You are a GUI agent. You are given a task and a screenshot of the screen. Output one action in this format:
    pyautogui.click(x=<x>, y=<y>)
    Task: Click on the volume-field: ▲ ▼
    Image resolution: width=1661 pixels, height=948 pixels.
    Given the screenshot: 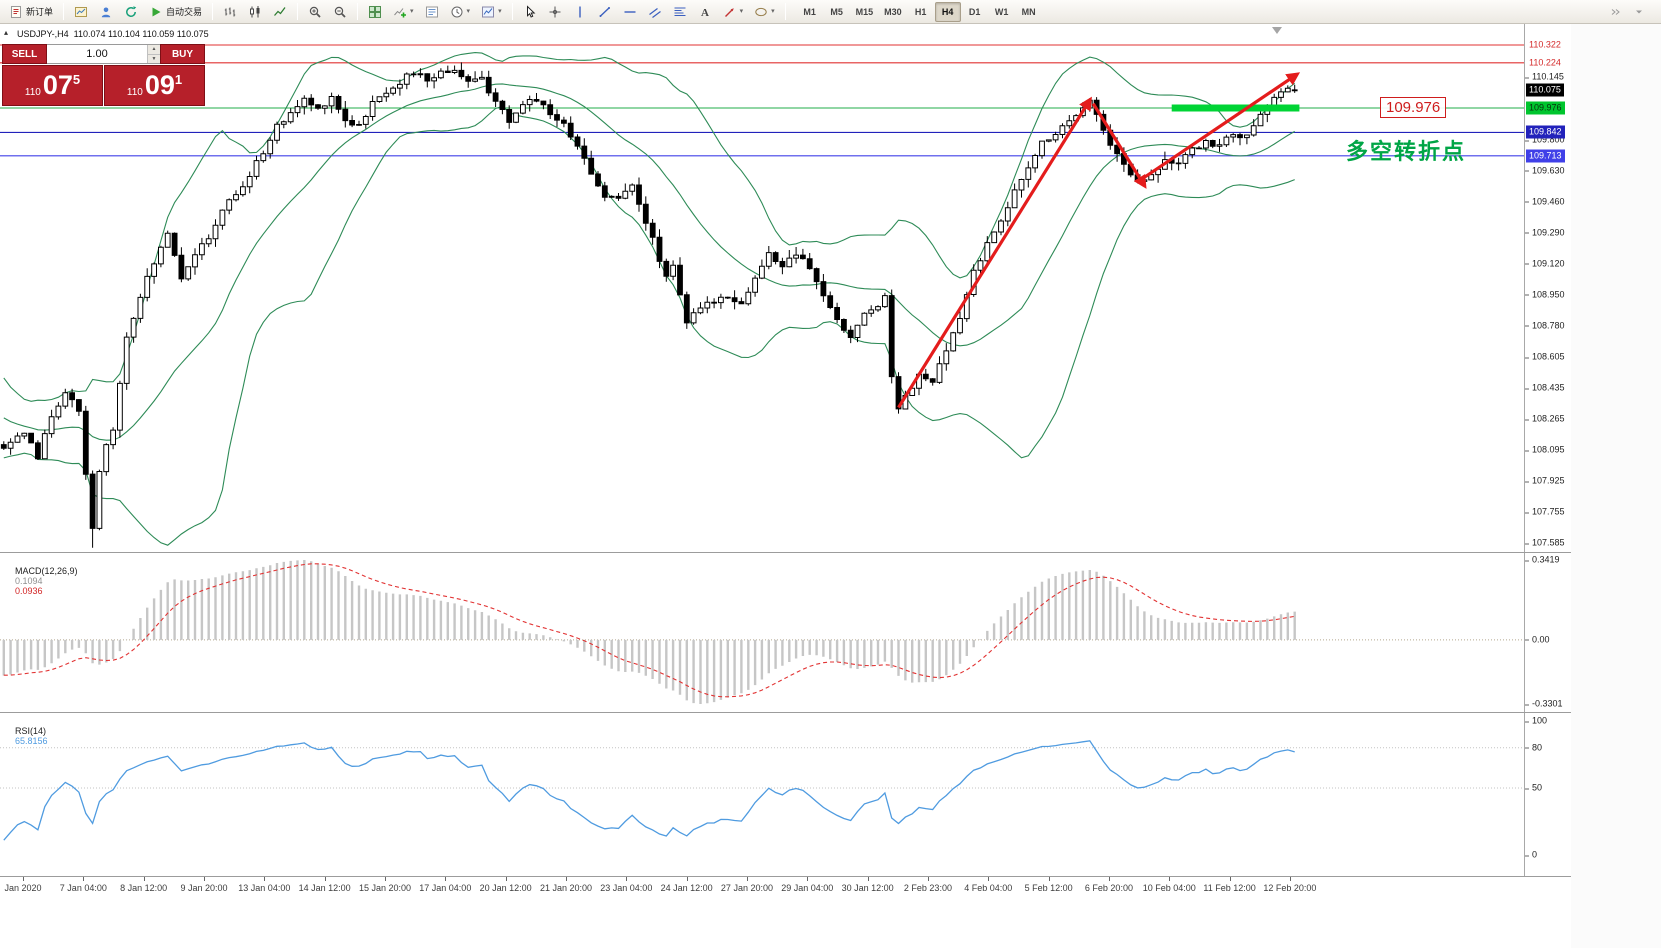 What is the action you would take?
    pyautogui.click(x=103, y=54)
    